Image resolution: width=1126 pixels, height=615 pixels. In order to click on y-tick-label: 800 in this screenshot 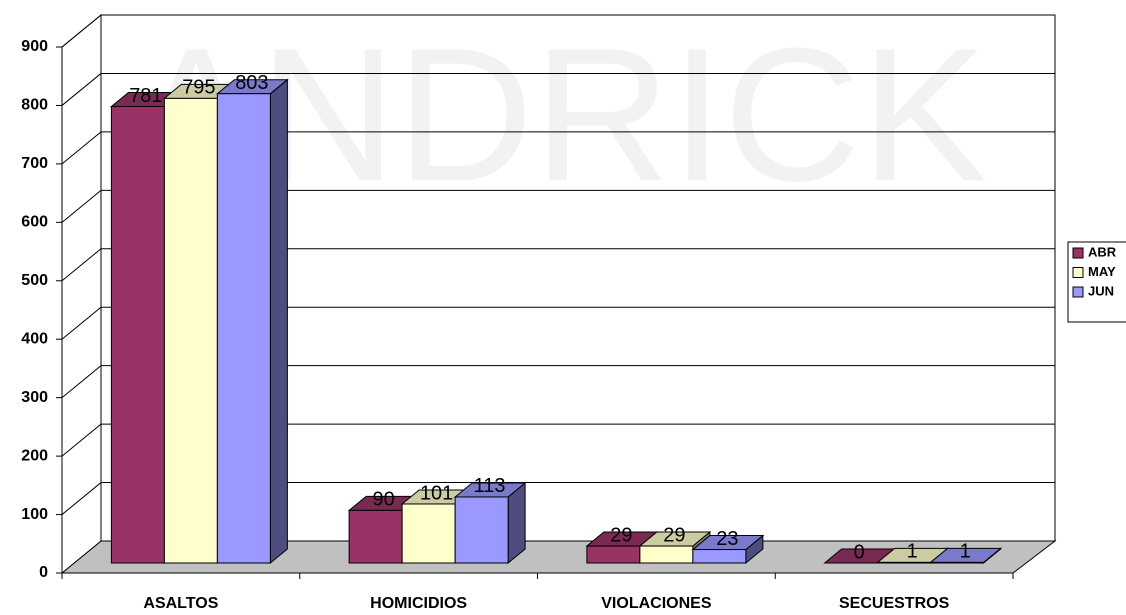, I will do `click(34, 105)`.